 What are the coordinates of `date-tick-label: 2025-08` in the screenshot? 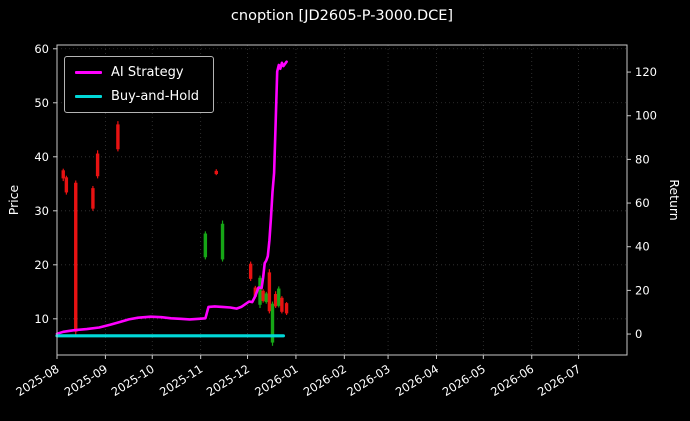 It's located at (37, 380).